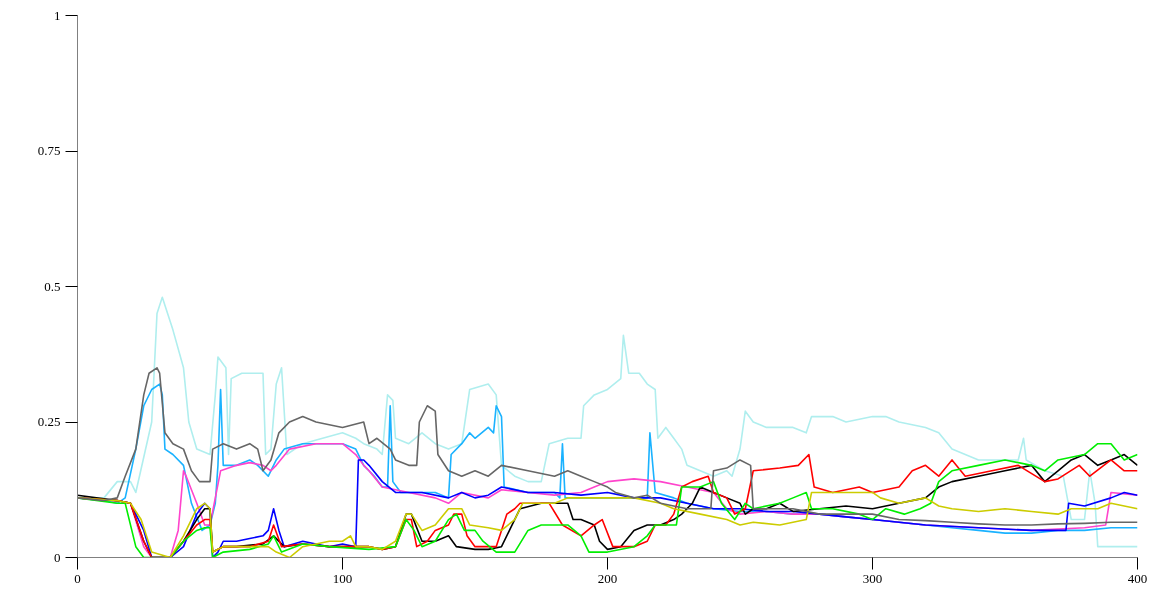 The width and height of the screenshot is (1159, 593). I want to click on x-tick-label: 100, so click(342, 578).